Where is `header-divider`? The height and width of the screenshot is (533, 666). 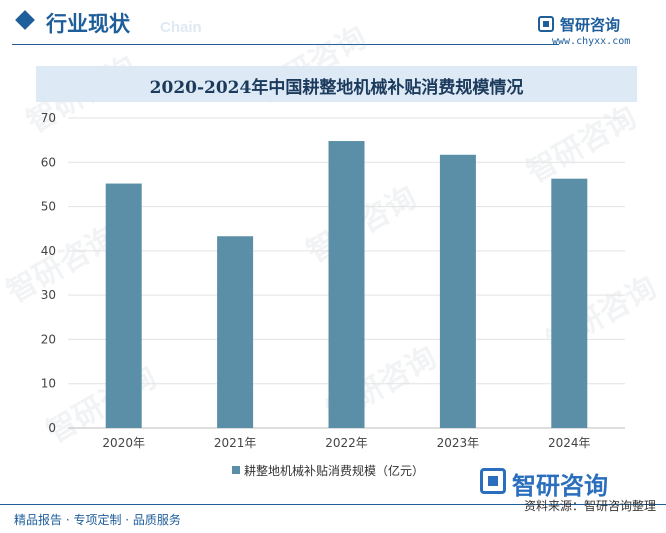
header-divider is located at coordinates (285, 44).